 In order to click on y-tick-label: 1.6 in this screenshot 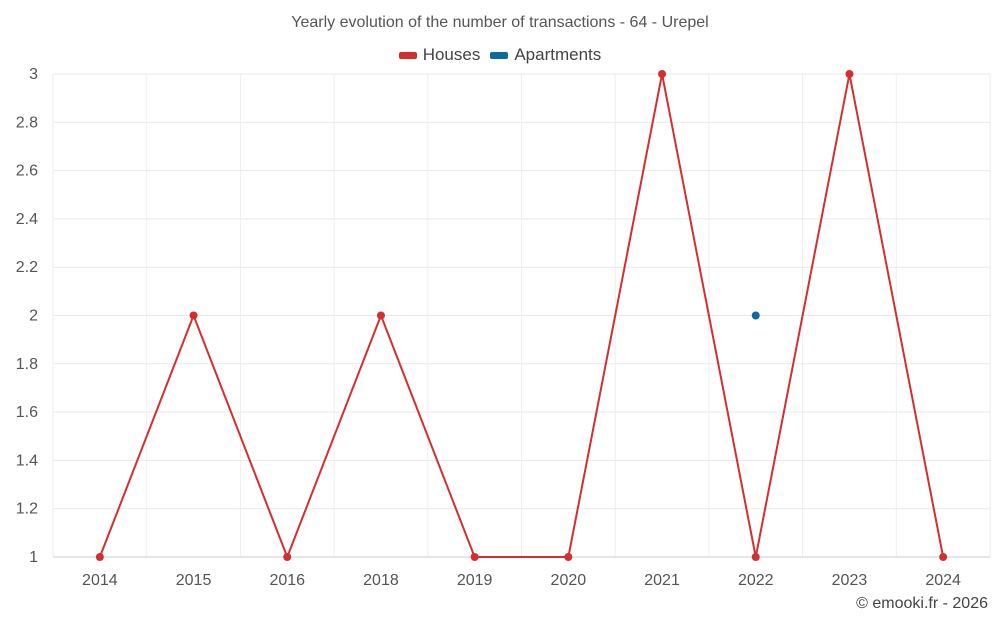, I will do `click(27, 412)`.